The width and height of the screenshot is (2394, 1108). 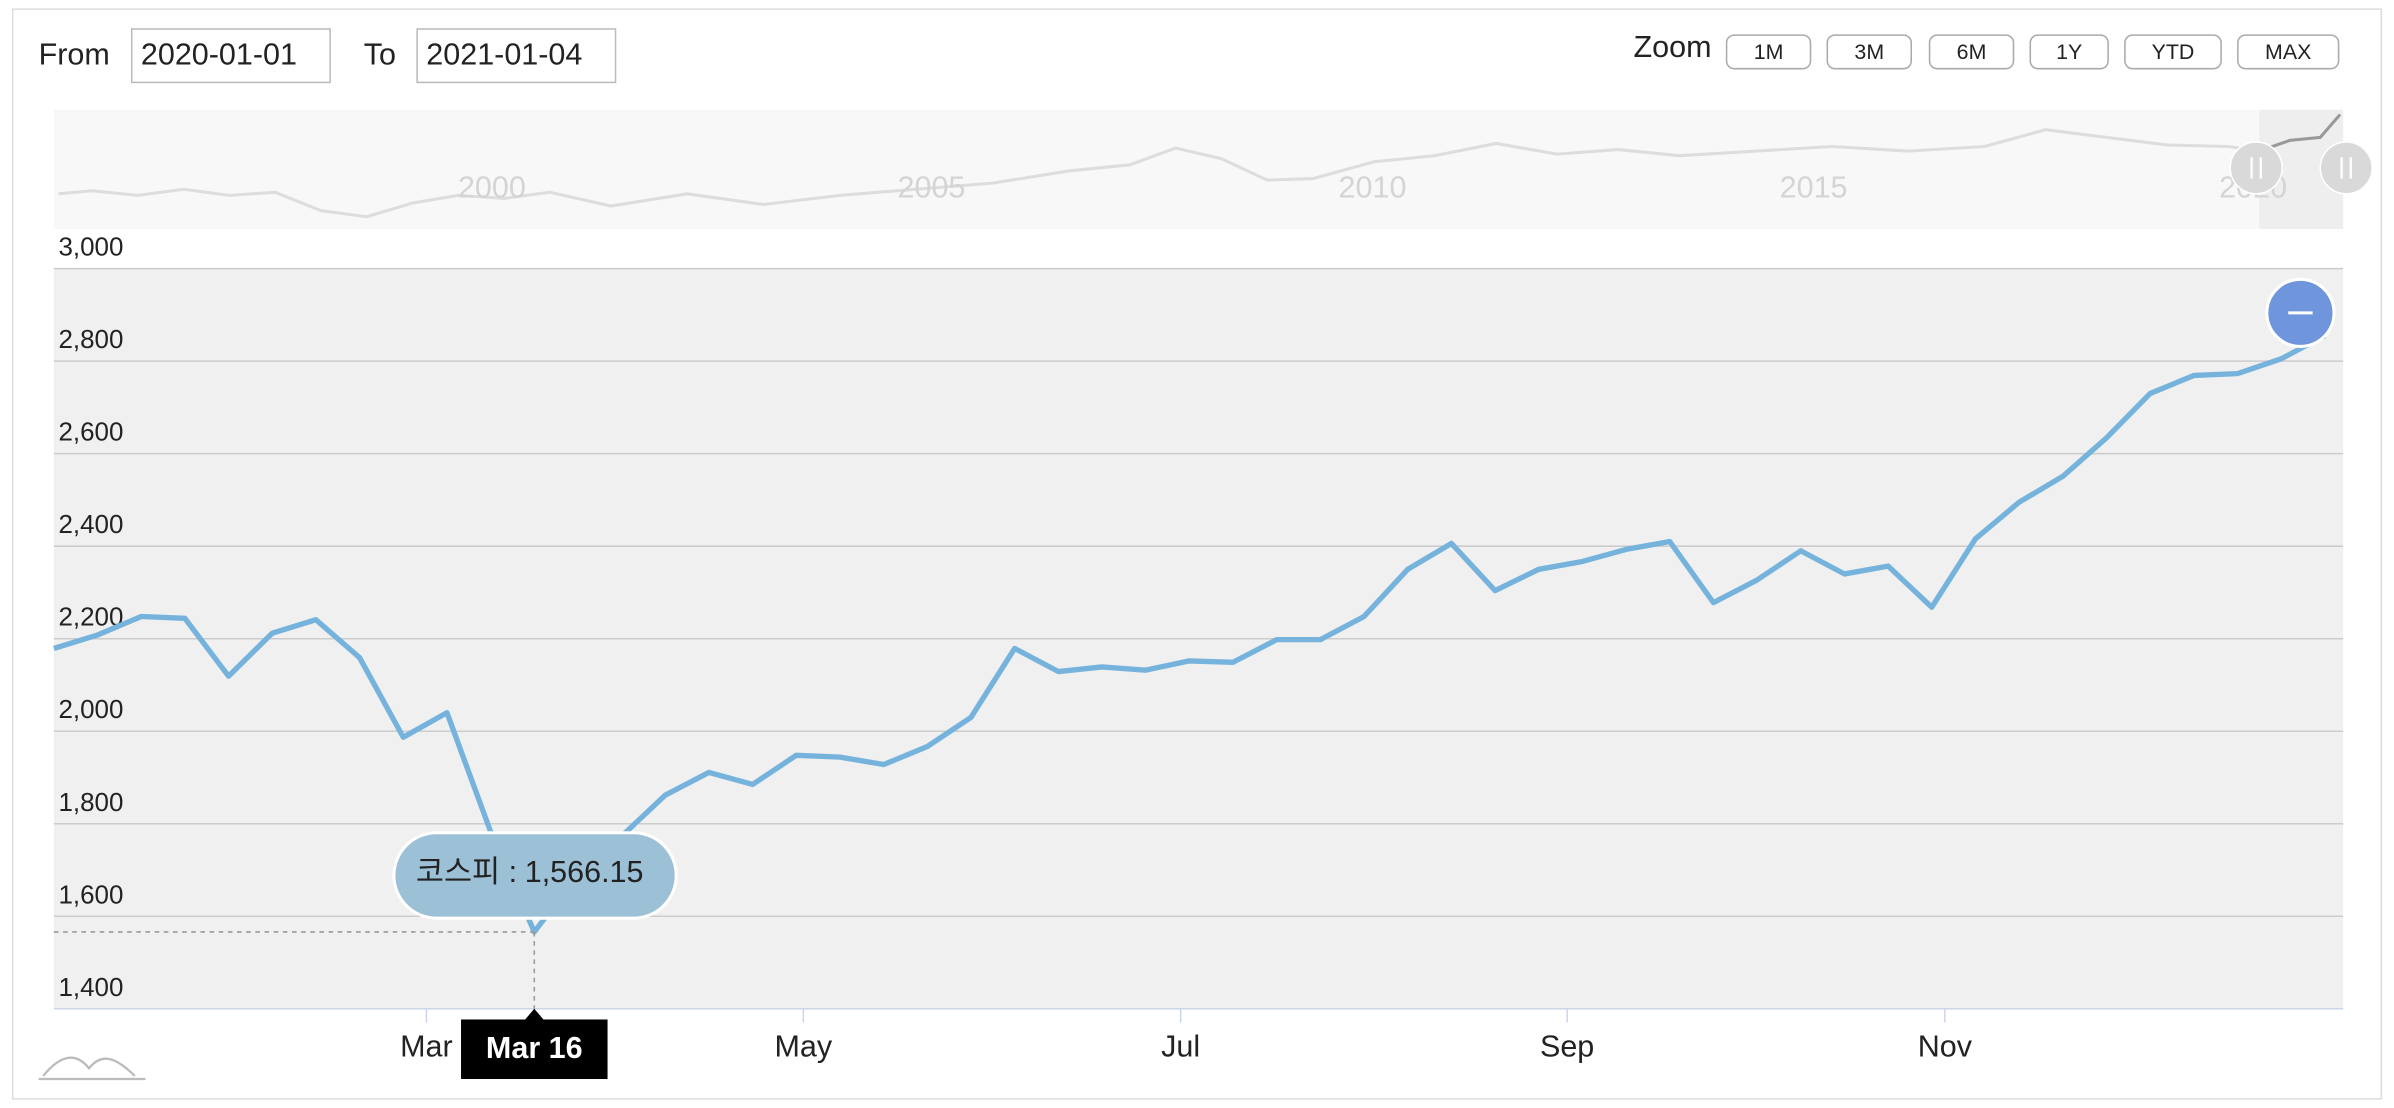 I want to click on y-tick-label: 2,600, so click(x=90, y=433).